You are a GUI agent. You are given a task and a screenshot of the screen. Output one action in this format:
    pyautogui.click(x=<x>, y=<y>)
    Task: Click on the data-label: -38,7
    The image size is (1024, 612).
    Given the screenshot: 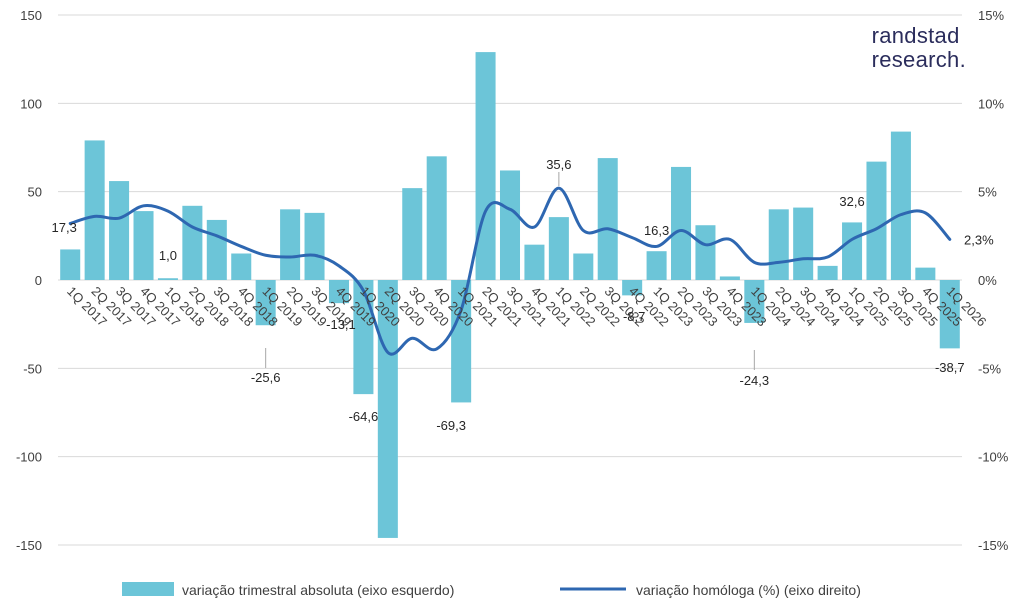 What is the action you would take?
    pyautogui.click(x=950, y=367)
    